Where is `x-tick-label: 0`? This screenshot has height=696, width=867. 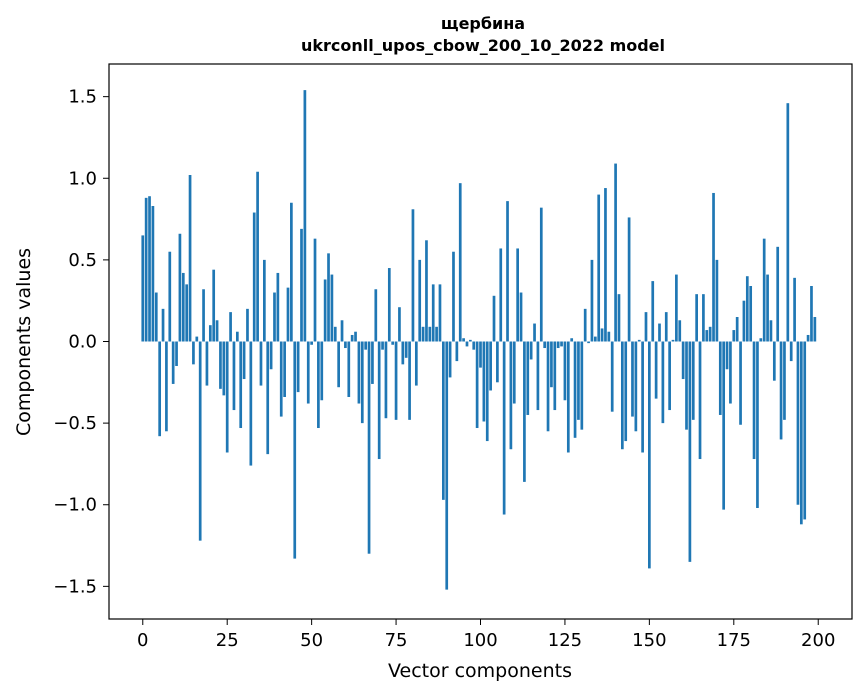 x-tick-label: 0 is located at coordinates (142, 640).